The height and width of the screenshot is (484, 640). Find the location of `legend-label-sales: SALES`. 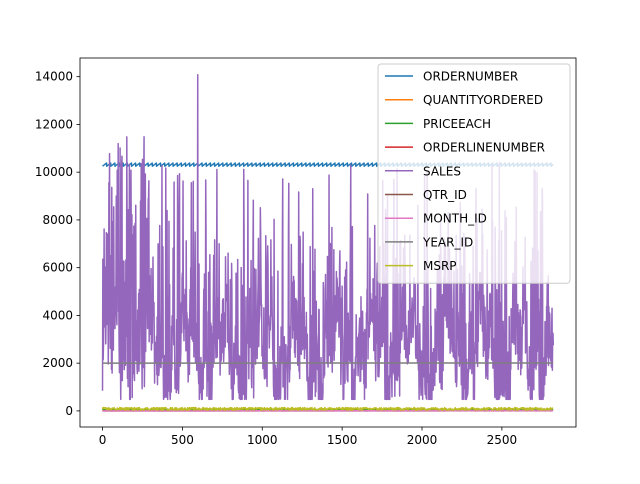

legend-label-sales: SALES is located at coordinates (442, 171).